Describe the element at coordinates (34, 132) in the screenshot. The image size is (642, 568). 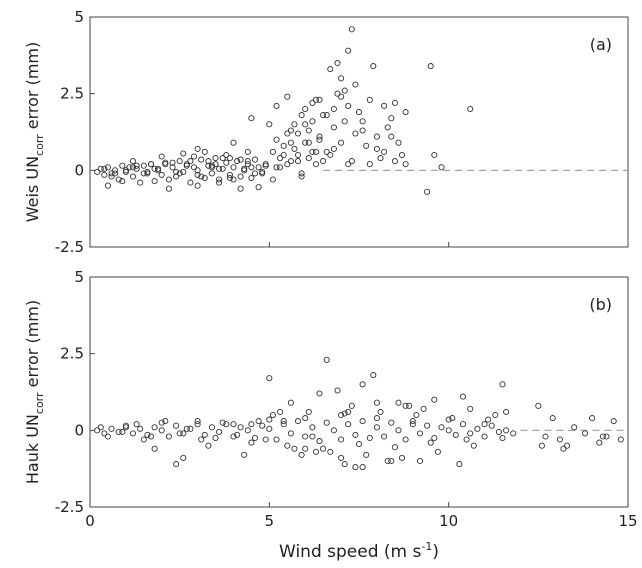
I see `panel-a-y-axis-label: Weis UNcorr error (mm)` at that location.